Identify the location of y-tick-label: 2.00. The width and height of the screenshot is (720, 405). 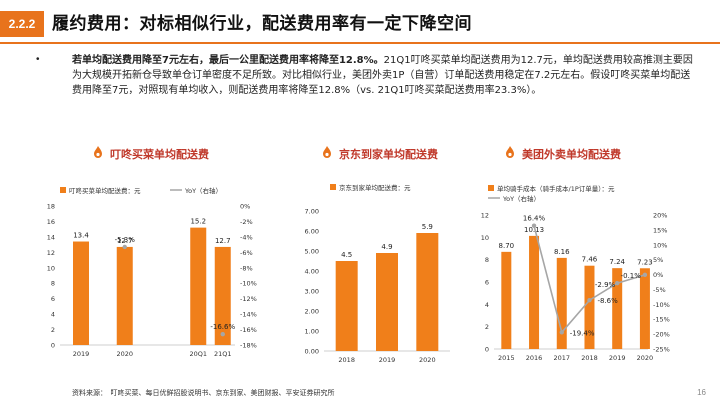
(312, 312).